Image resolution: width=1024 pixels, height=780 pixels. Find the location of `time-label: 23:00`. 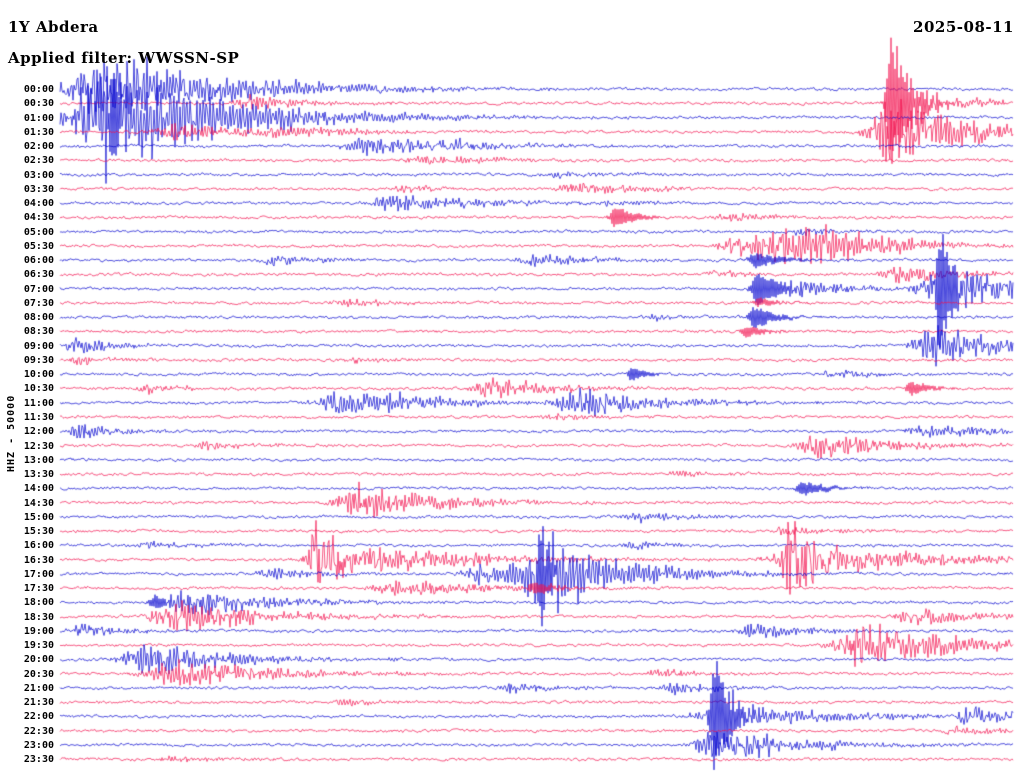

time-label: 23:00 is located at coordinates (38, 745).